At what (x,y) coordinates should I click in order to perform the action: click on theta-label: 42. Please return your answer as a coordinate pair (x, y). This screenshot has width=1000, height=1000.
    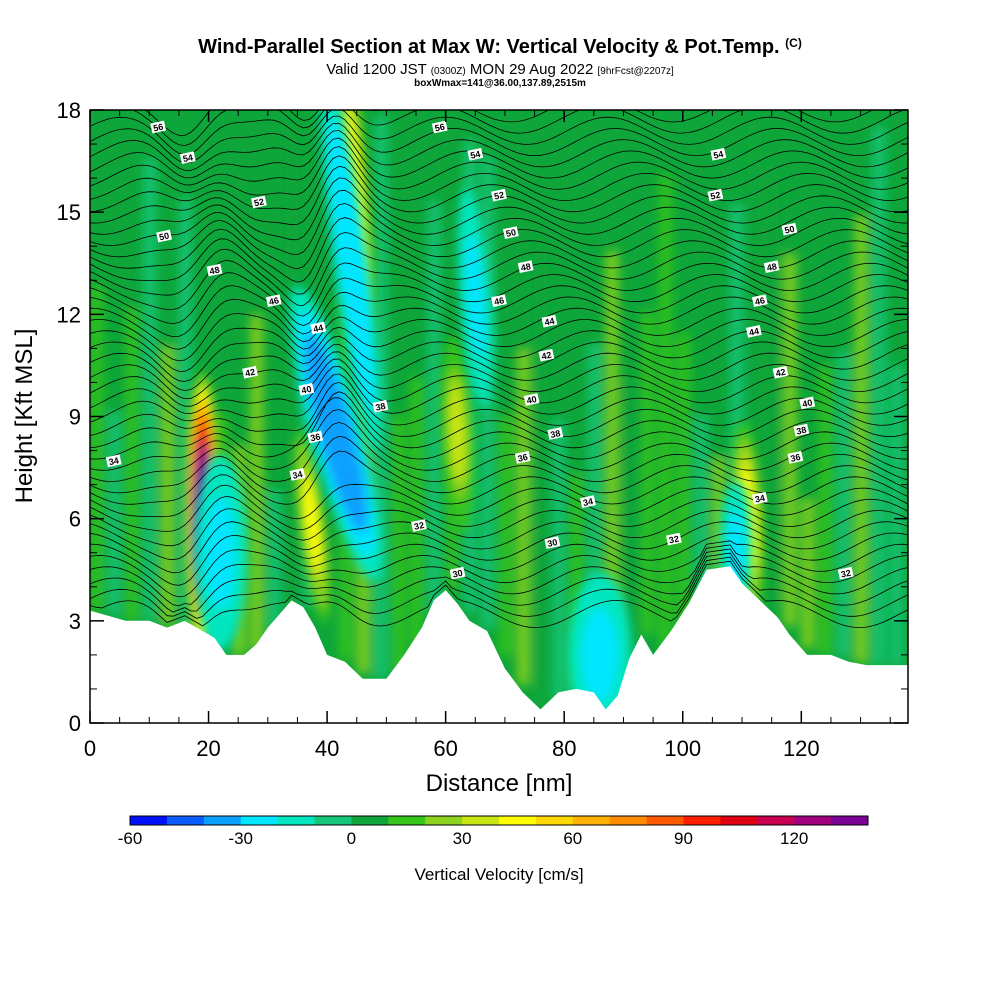
    Looking at the image, I should click on (780, 372).